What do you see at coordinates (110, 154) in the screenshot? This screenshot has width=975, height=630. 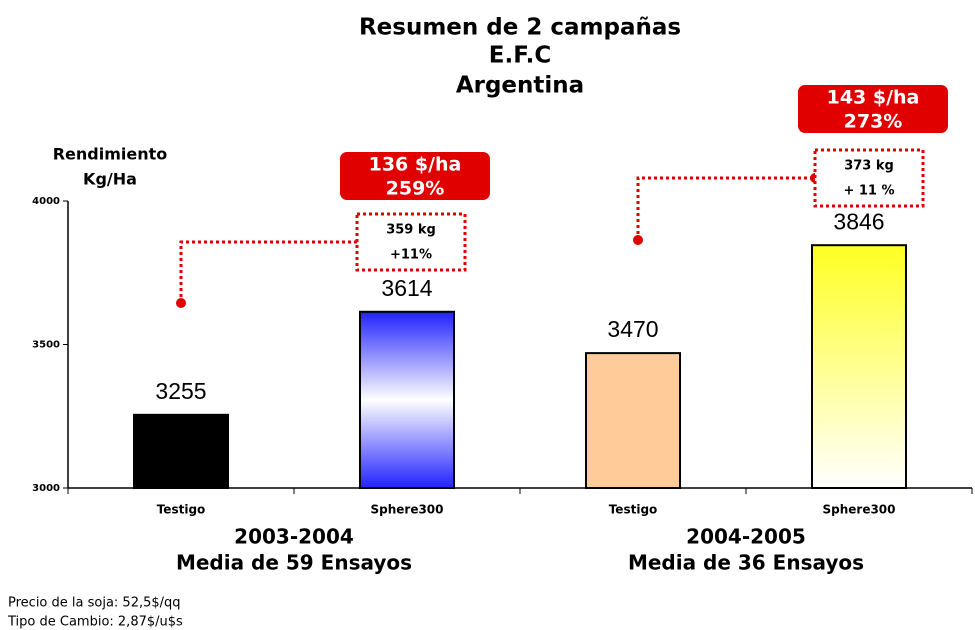 I see `y-axis-title: Rendimiento` at bounding box center [110, 154].